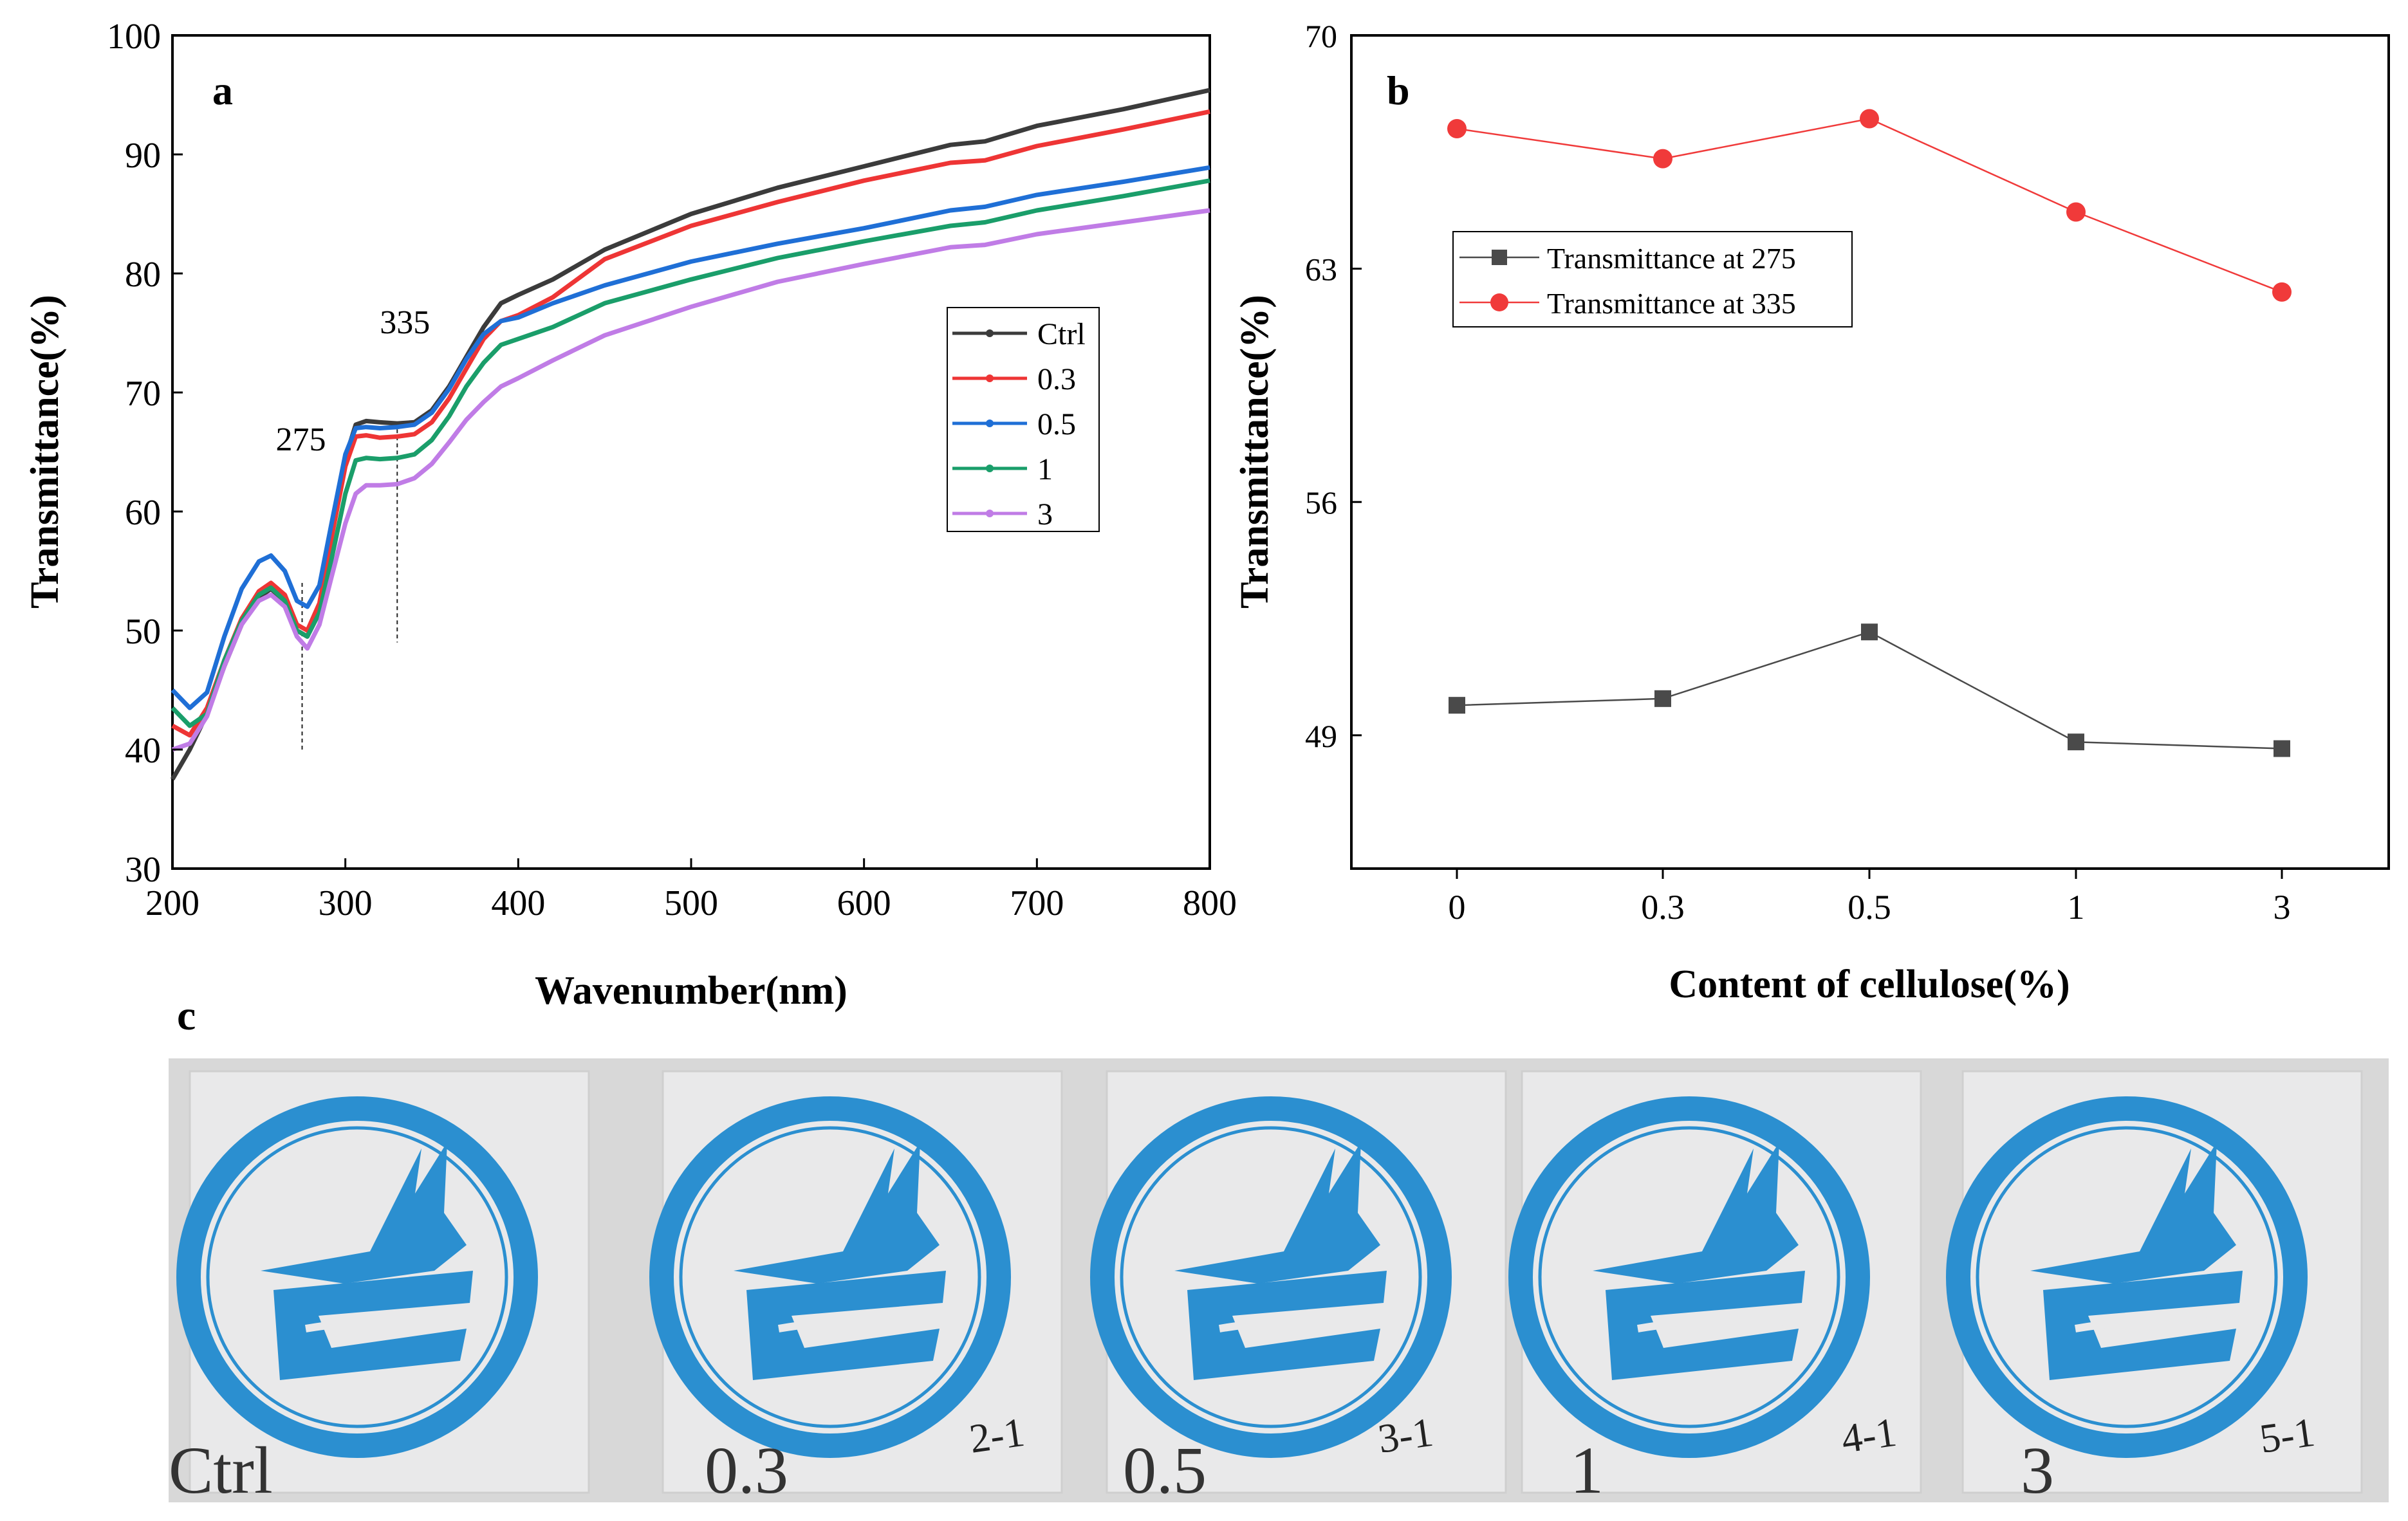 The height and width of the screenshot is (1521, 2408). What do you see at coordinates (1671, 303) in the screenshot?
I see `chart-b-legend-label: Transmittance at 335` at bounding box center [1671, 303].